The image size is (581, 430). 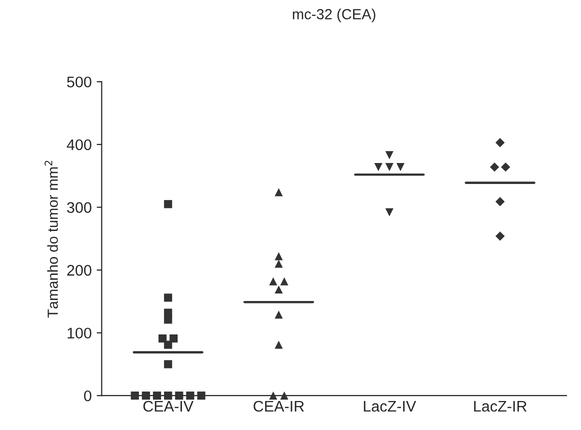 I want to click on x-tick-label: CEA-IV, so click(x=168, y=406).